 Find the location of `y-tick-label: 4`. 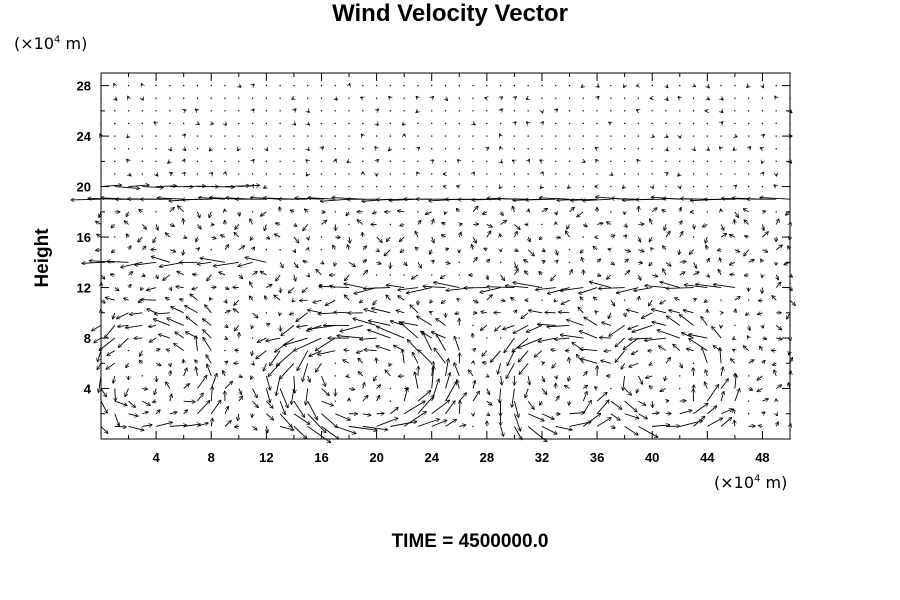

y-tick-label: 4 is located at coordinates (88, 389).